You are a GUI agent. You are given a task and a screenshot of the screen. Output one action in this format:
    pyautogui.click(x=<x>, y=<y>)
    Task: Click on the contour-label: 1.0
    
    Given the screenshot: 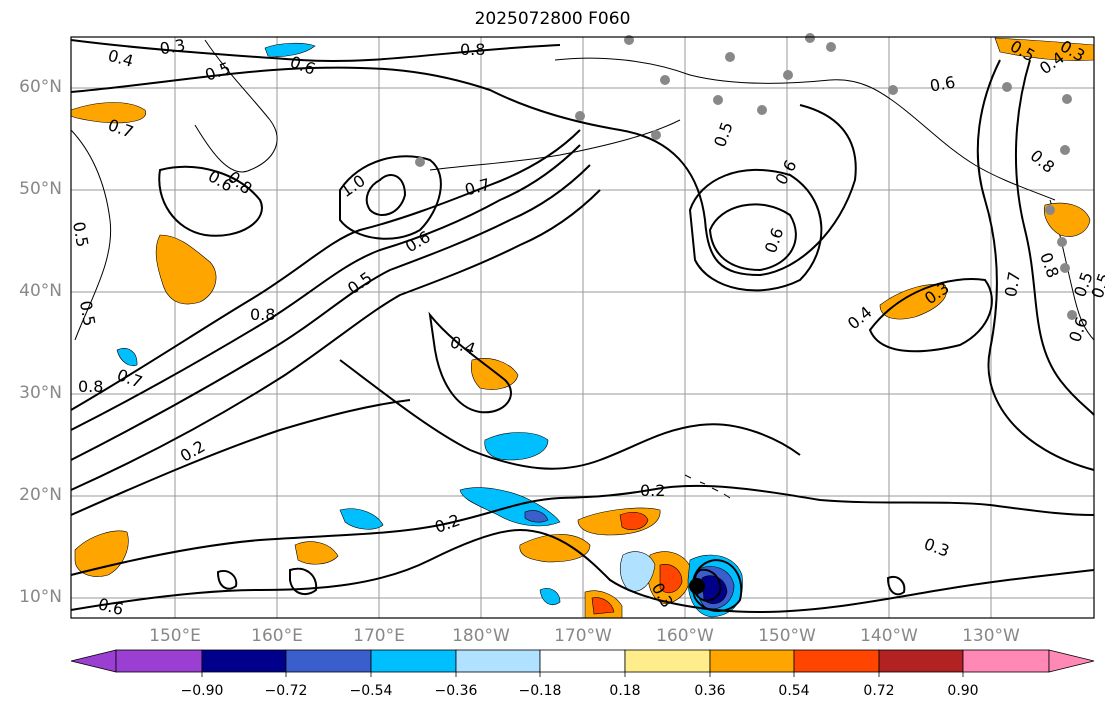 What is the action you would take?
    pyautogui.click(x=353, y=186)
    